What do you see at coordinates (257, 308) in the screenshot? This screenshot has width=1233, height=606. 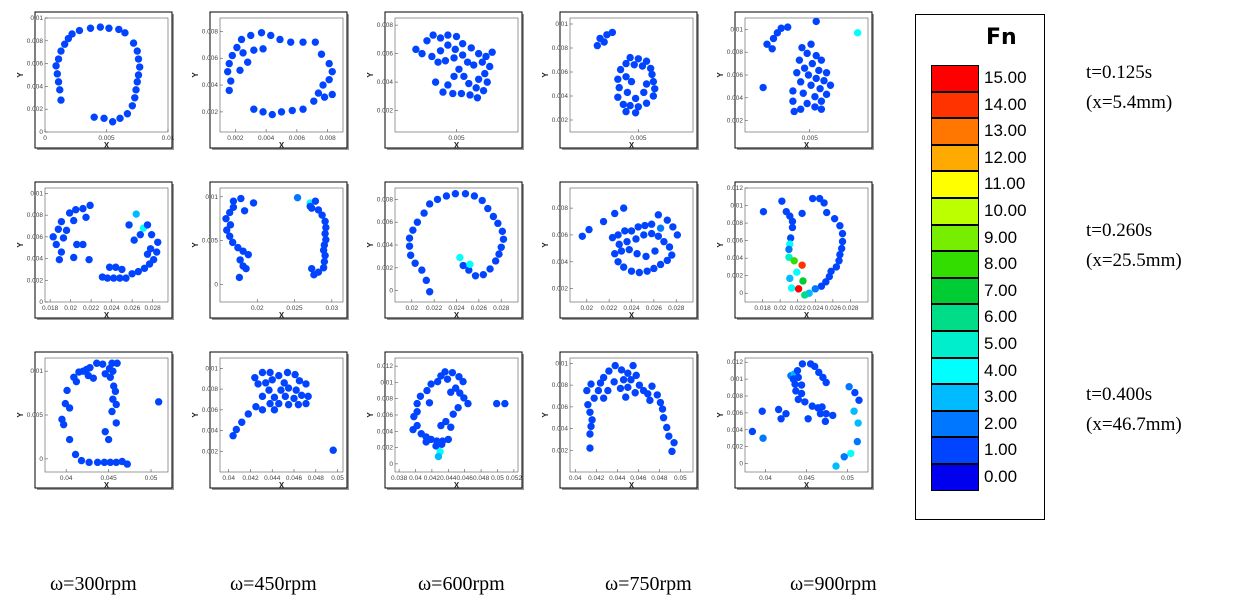 I see `x-tick-label: 0.02` at bounding box center [257, 308].